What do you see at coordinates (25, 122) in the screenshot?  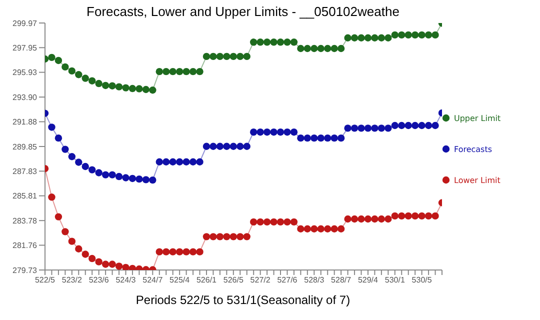 I see `y-tick-label: 291.88` at bounding box center [25, 122].